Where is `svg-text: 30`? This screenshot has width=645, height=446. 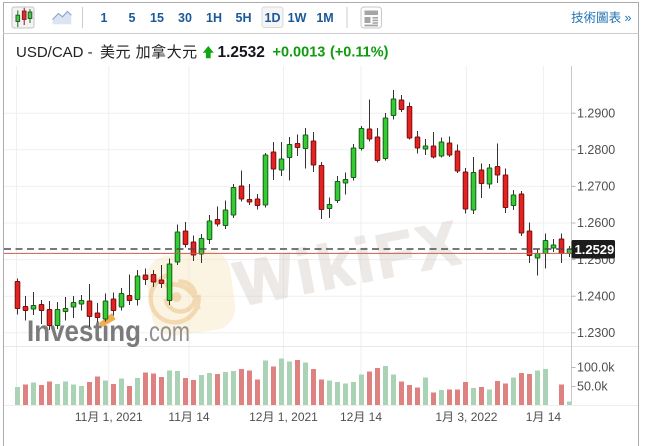 svg-text: 30 is located at coordinates (185, 18).